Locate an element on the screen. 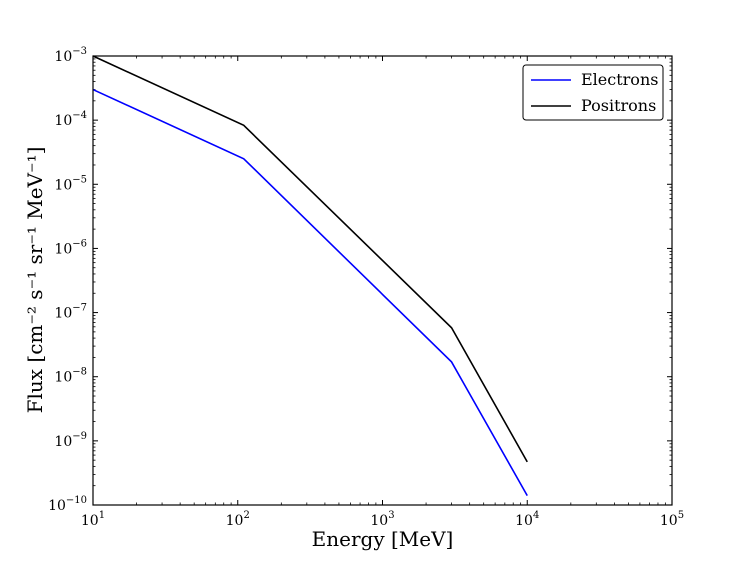  y-tick-label: 10⁻⁸ is located at coordinates (70, 376).